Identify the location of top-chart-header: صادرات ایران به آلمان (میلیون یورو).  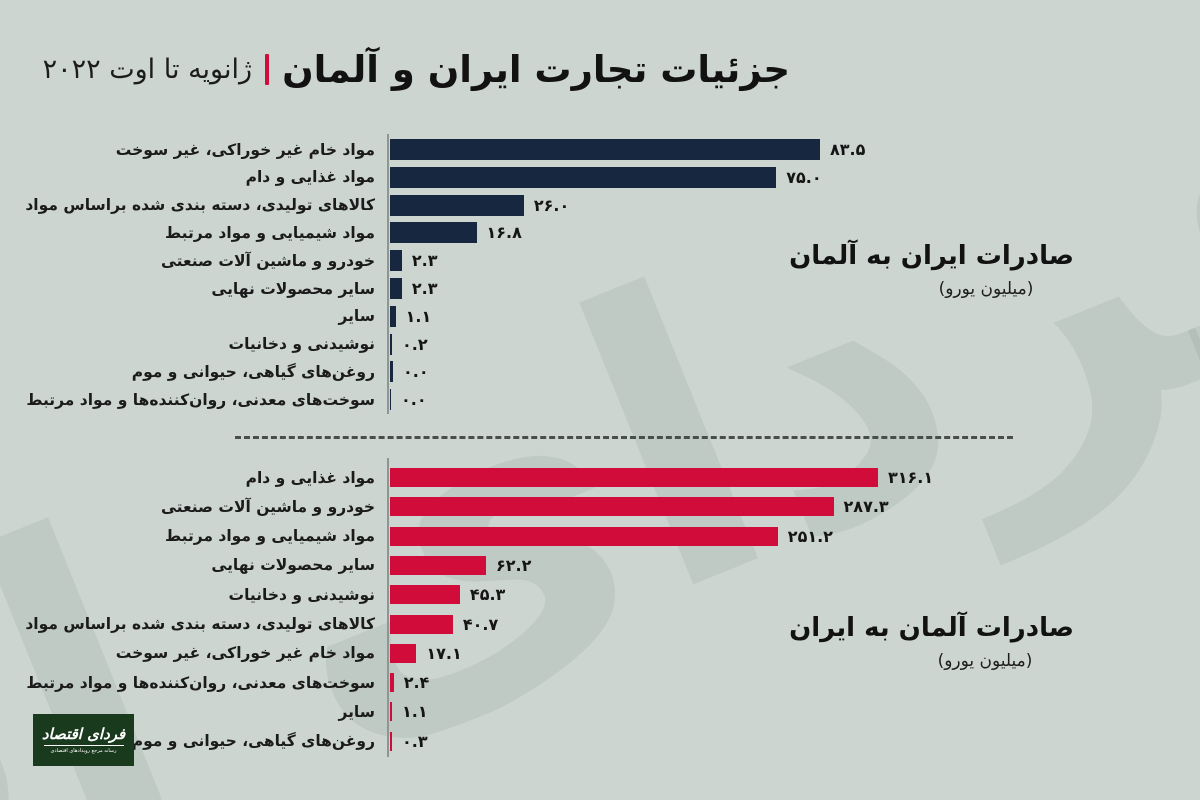
(931, 270).